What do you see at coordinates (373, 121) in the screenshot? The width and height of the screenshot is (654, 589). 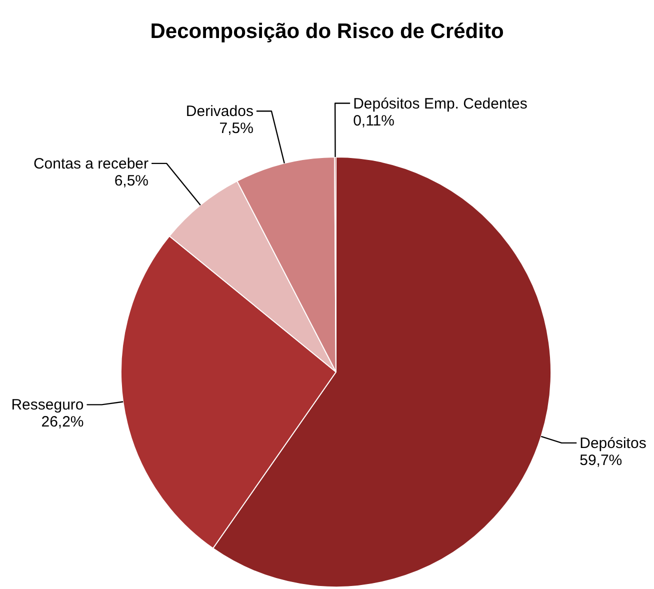 I see `data-label: 0,11%` at bounding box center [373, 121].